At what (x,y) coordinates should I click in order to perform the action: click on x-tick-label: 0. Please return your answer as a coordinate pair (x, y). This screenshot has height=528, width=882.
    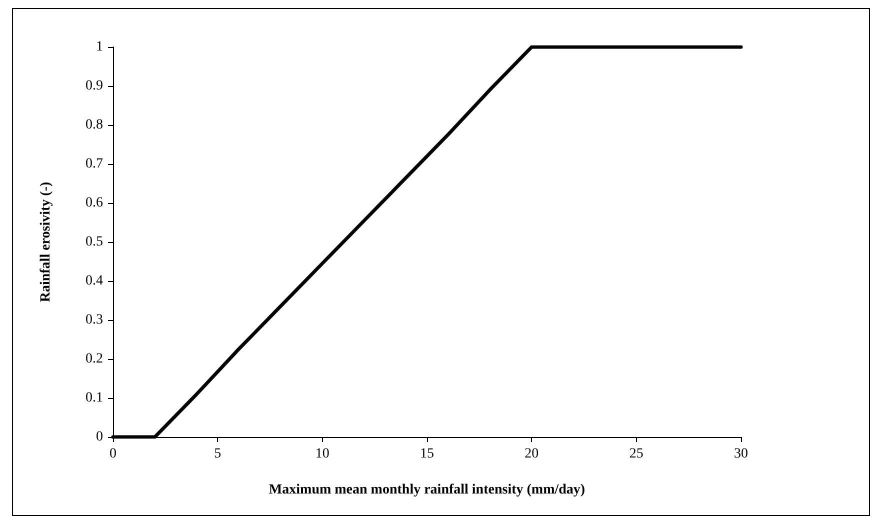
    Looking at the image, I should click on (113, 454).